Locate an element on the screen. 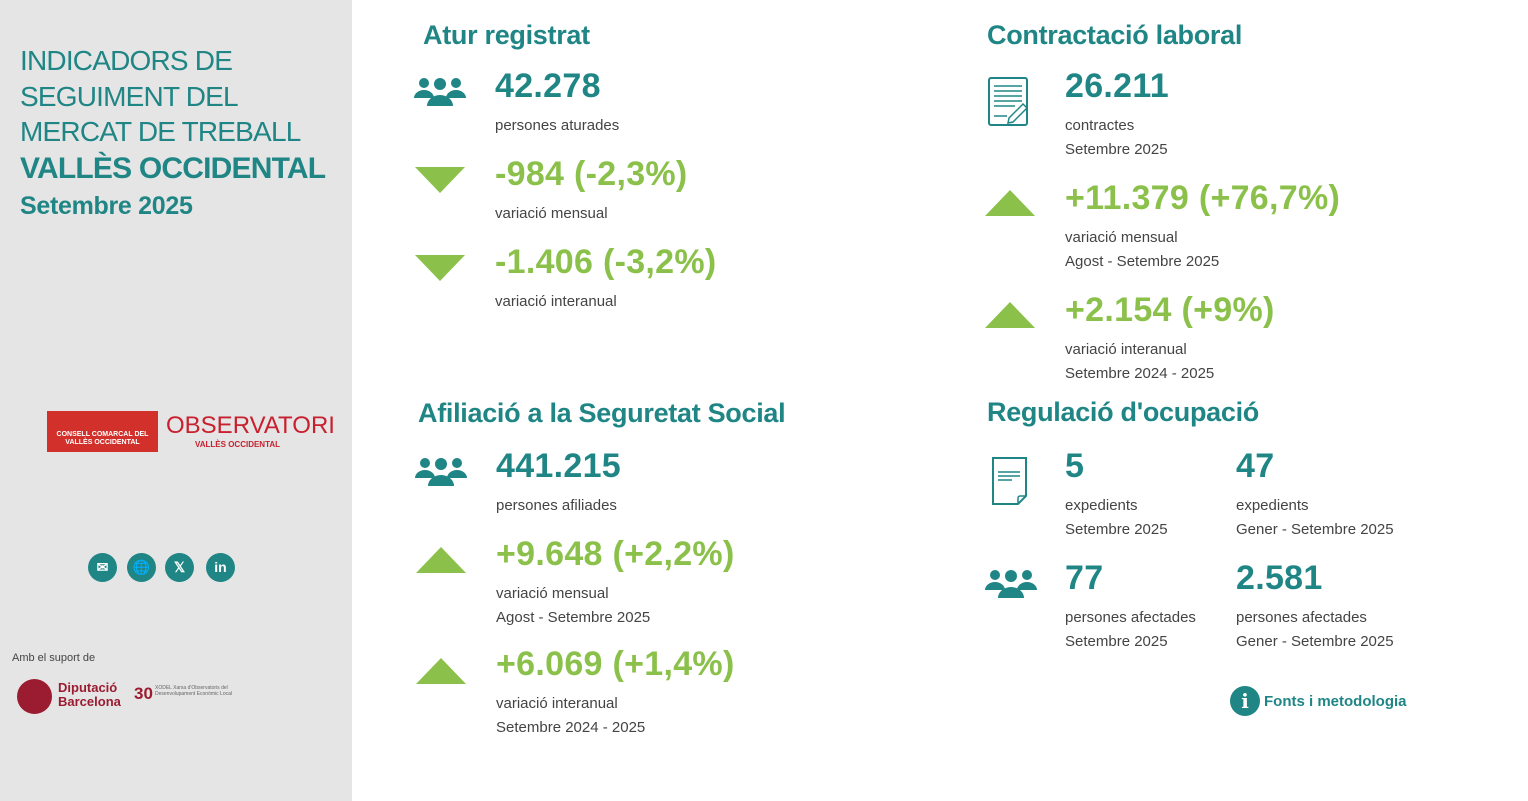  title-line: SEGUIMENT DEL is located at coordinates (129, 96).